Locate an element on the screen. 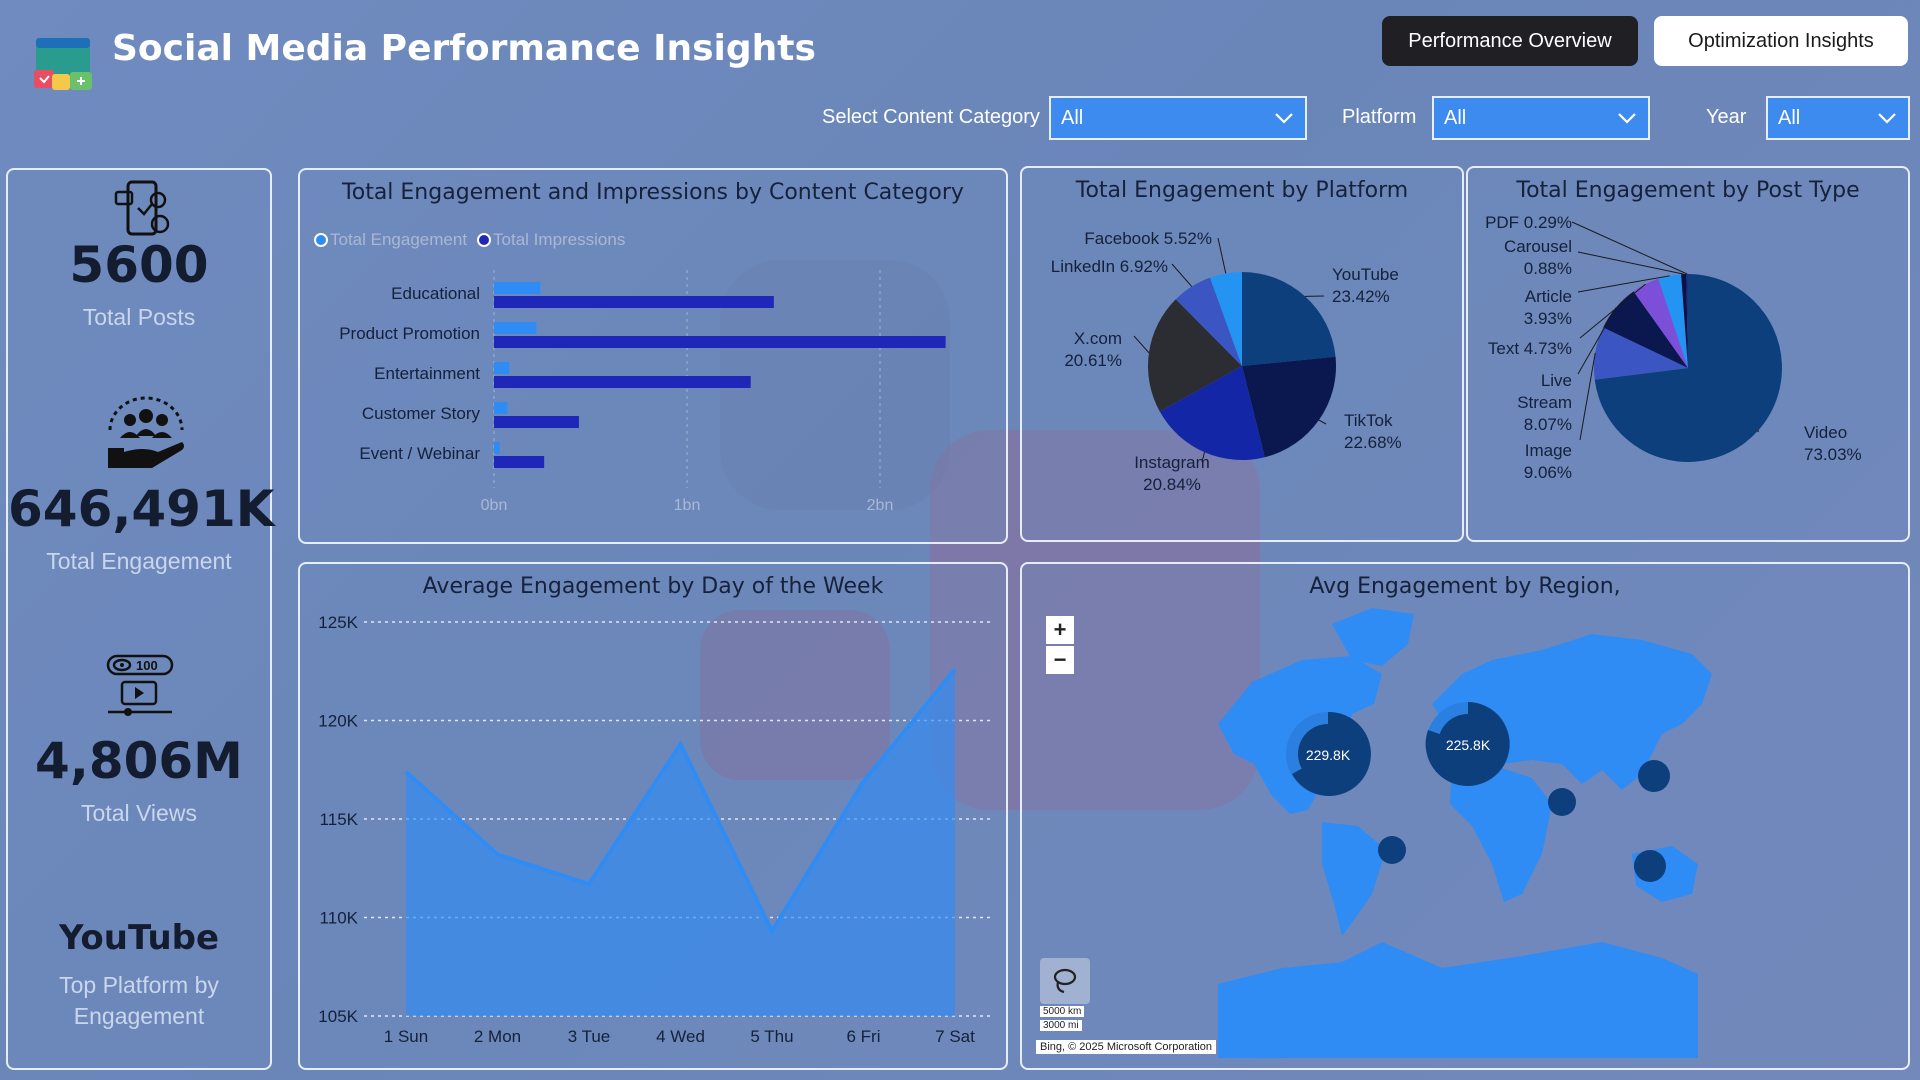  total-posts-value: 5600 is located at coordinates (139, 265).